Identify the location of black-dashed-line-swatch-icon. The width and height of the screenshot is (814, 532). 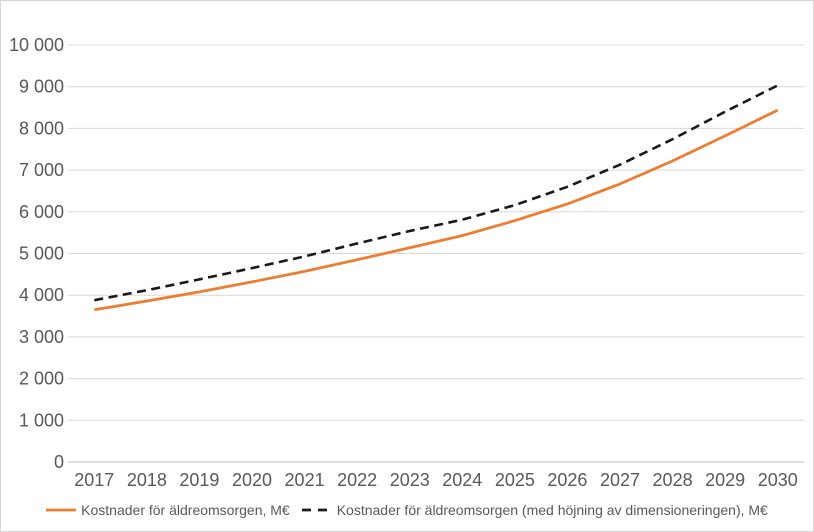
(316, 510).